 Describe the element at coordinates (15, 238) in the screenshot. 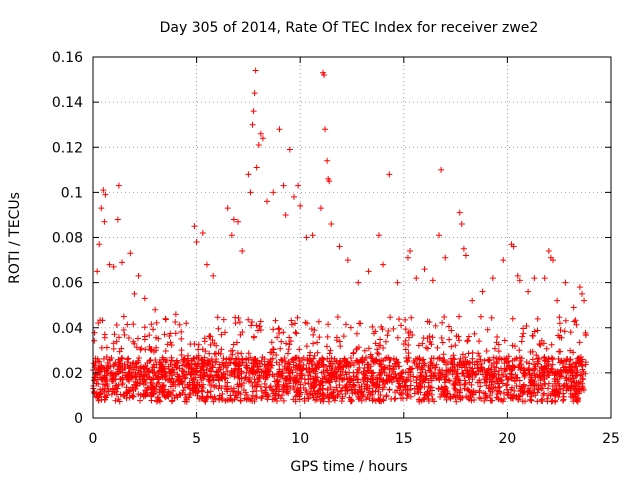

I see `y-axis-label: ROTI / TECUs` at that location.